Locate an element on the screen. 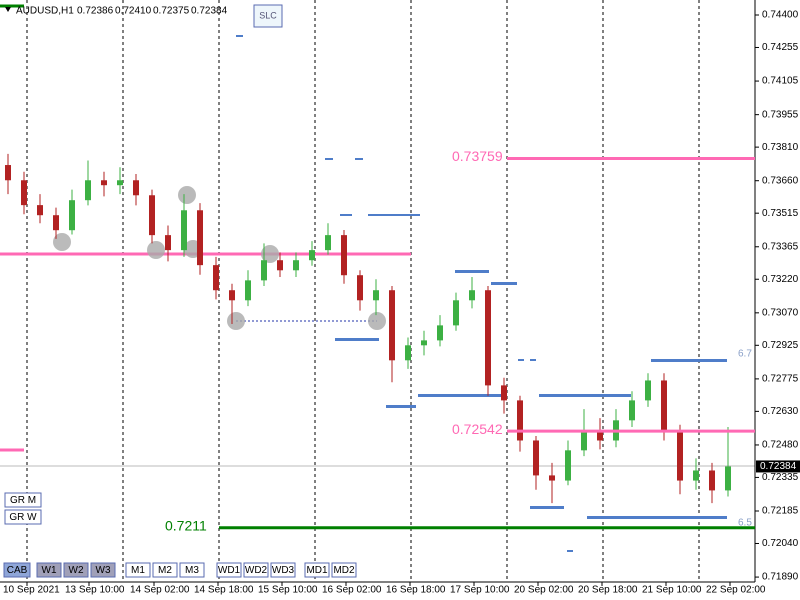 Image resolution: width=800 pixels, height=600 pixels. button-label: M1 is located at coordinates (138, 570).